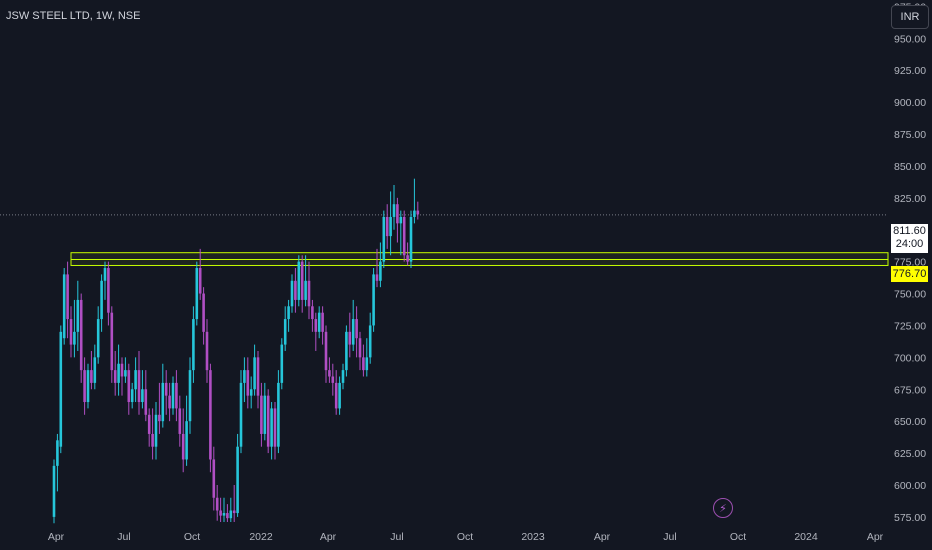  I want to click on y-tick-label: 600.00, so click(910, 486).